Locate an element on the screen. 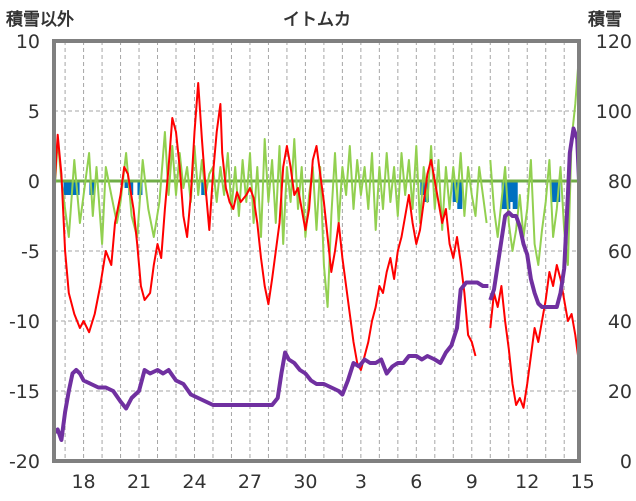 This screenshot has width=636, height=501. left-tick-label: 0 is located at coordinates (34, 182).